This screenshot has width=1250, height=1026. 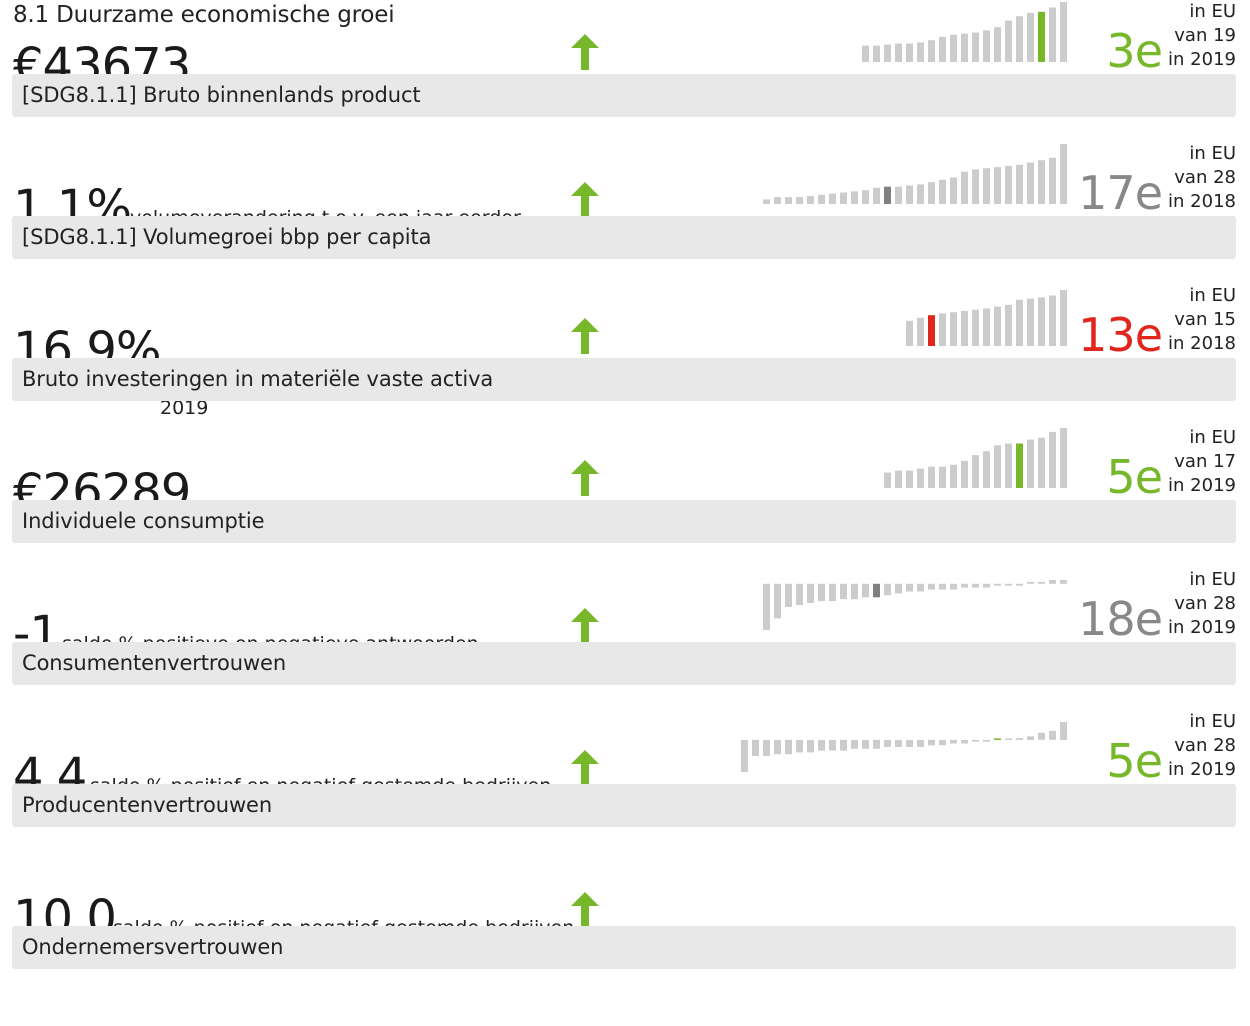 What do you see at coordinates (221, 95) in the screenshot?
I see `indicator-label: [SDG8.1.1] Bruto binnenlands product` at bounding box center [221, 95].